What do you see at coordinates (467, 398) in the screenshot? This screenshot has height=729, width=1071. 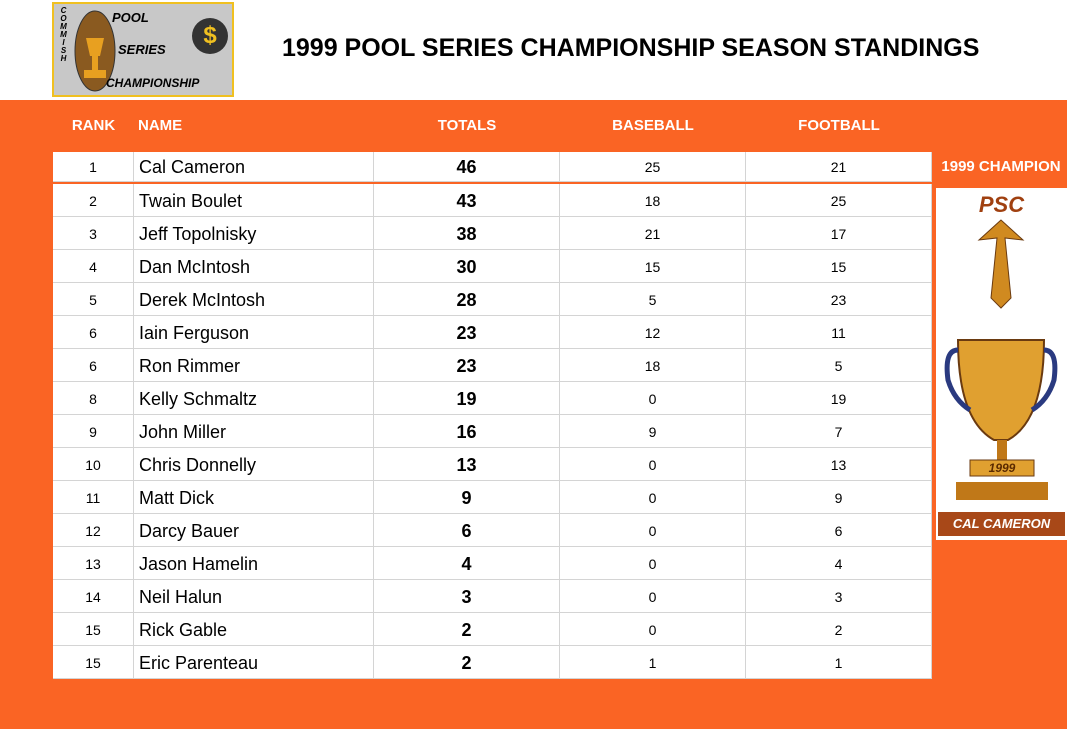 I see `total-cell: 19` at bounding box center [467, 398].